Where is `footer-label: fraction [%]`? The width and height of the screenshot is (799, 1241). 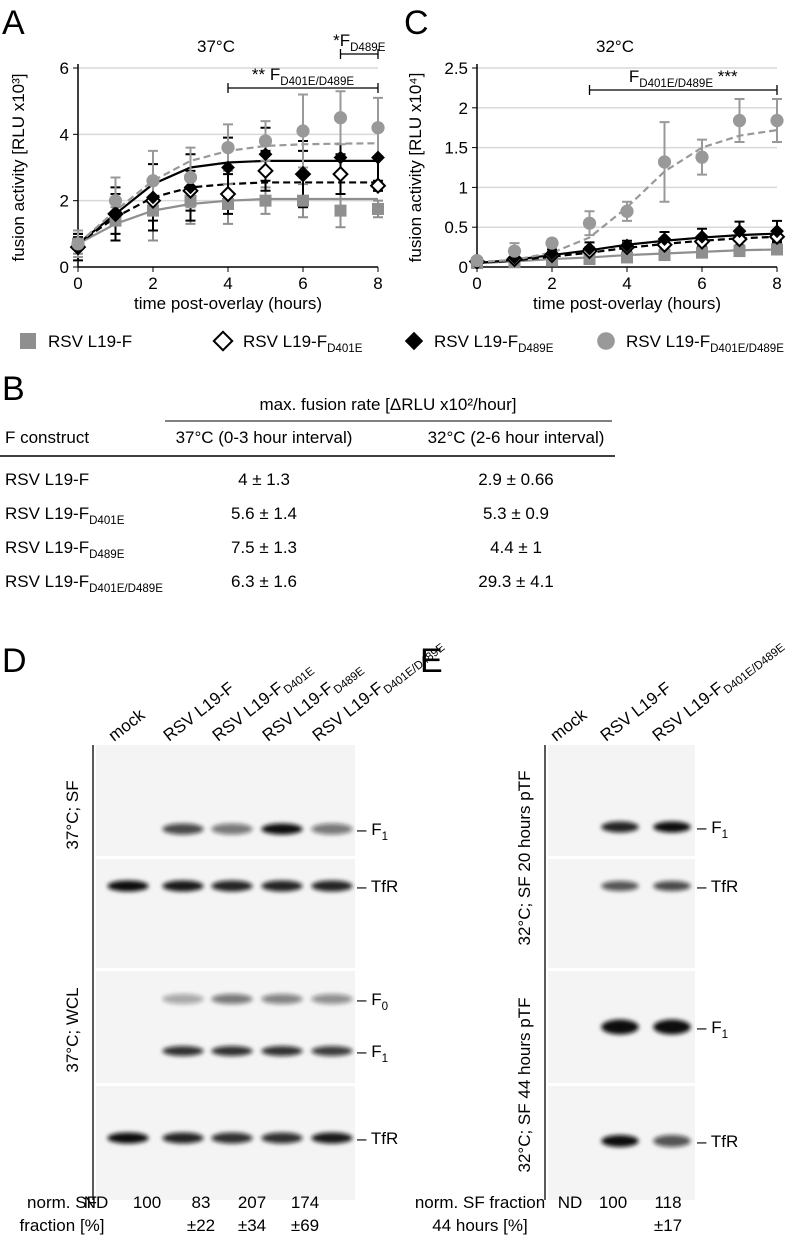
footer-label: fraction [%] is located at coordinates (61, 1225).